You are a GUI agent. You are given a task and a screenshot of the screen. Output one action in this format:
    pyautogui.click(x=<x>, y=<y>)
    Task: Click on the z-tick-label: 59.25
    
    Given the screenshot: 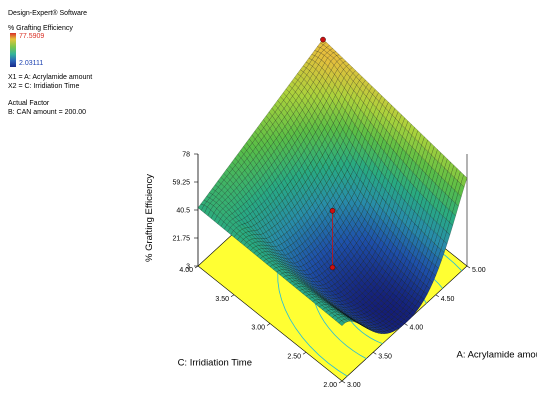 What is the action you would take?
    pyautogui.click(x=181, y=183)
    